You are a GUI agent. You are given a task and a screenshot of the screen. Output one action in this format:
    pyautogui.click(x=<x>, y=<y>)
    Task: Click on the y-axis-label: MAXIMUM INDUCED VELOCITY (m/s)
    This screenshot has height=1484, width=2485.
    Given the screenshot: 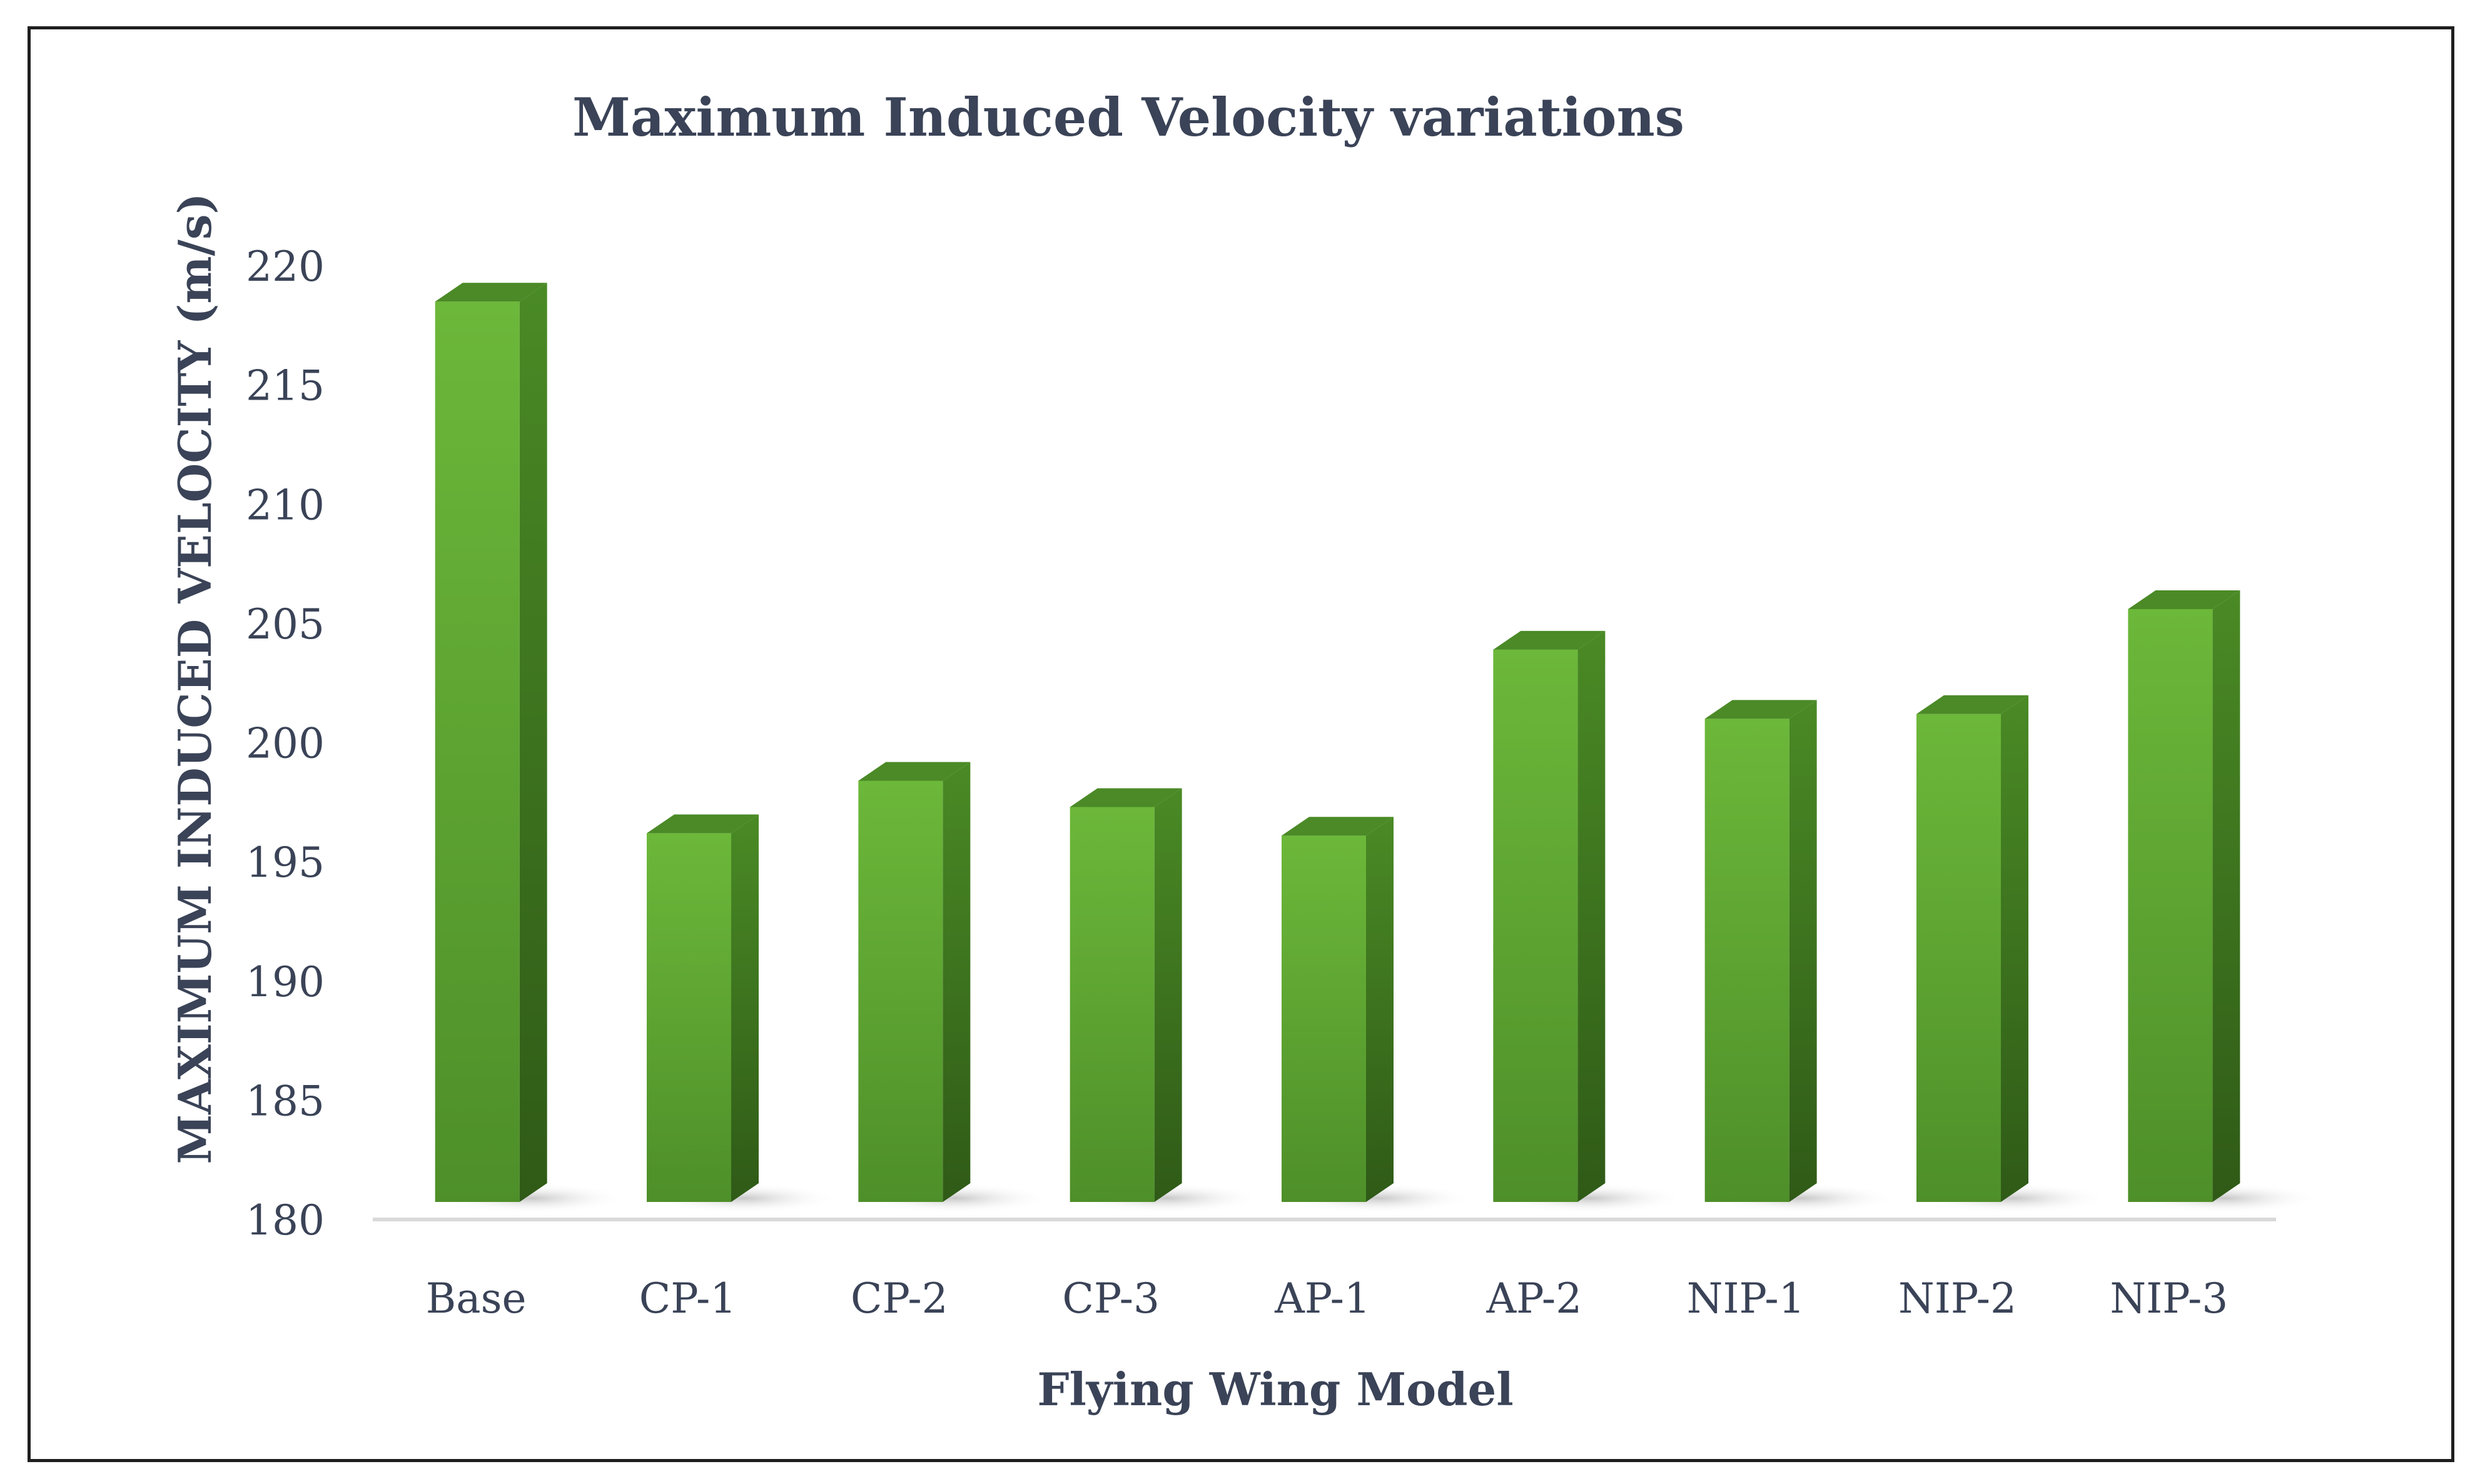 What is the action you would take?
    pyautogui.click(x=194, y=679)
    